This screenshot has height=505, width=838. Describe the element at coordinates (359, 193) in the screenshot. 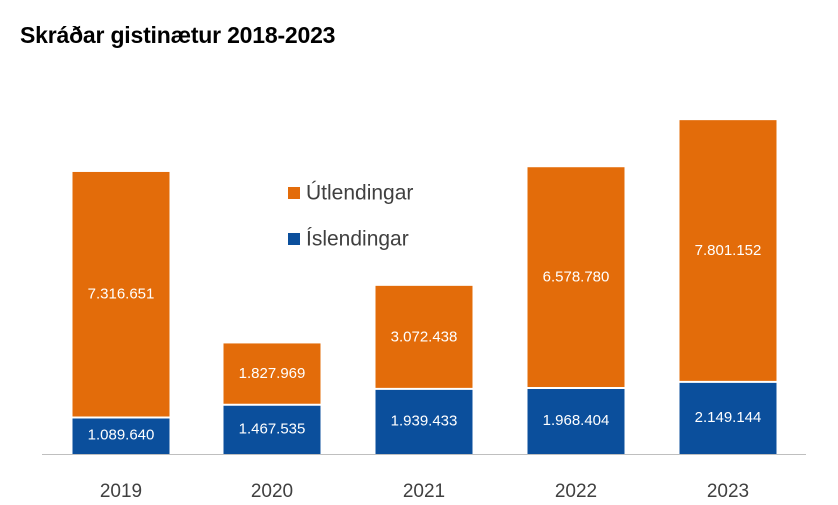

I see `legend-label-utlendingar: Útlendingar` at that location.